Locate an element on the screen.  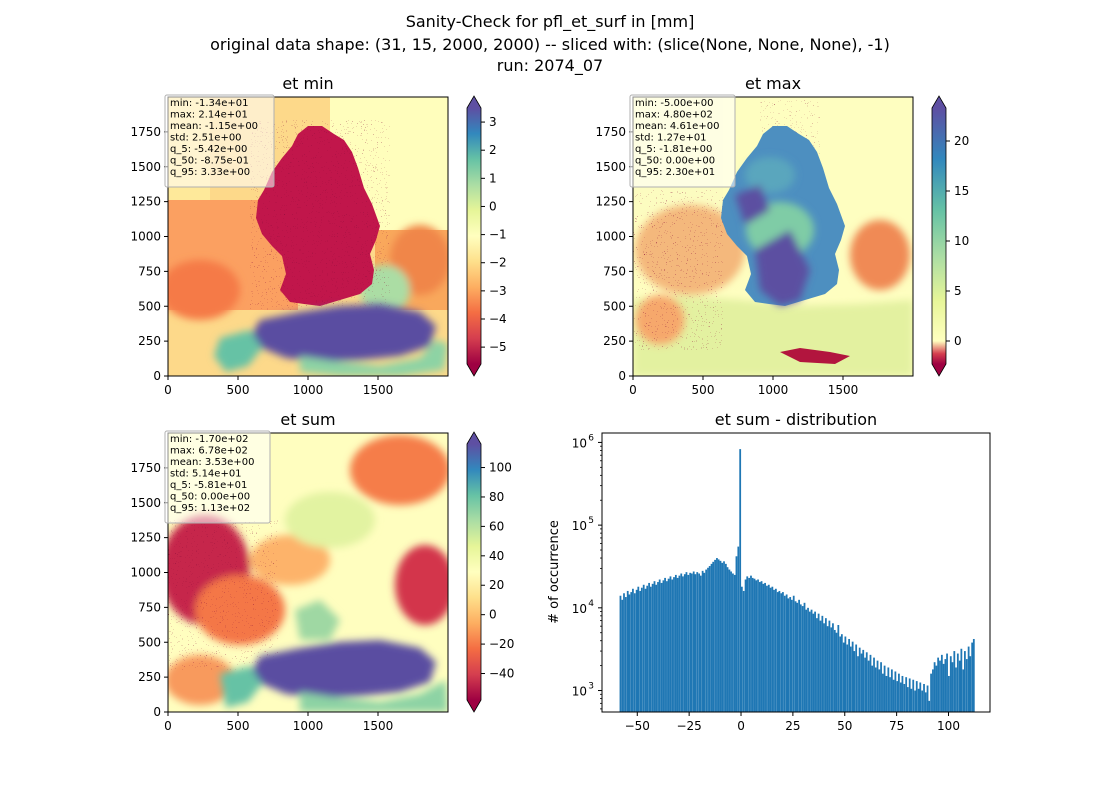
axes-ticks-et-max: 0 500 1000 1500 0 250 500 750 1000 1250 1500 1750 is located at coordinates (726, 261).